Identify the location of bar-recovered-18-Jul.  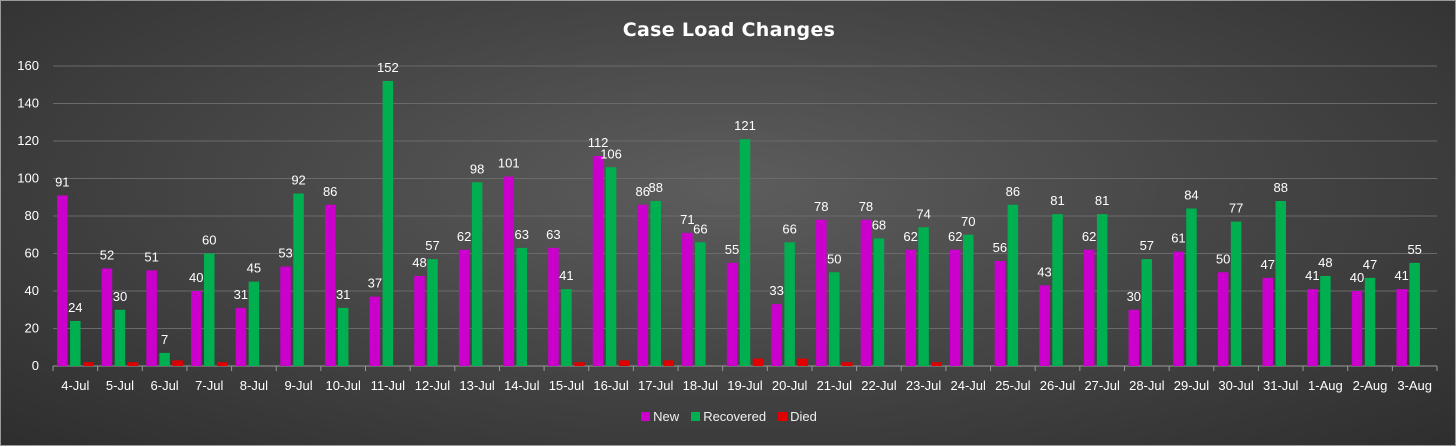
(700, 304).